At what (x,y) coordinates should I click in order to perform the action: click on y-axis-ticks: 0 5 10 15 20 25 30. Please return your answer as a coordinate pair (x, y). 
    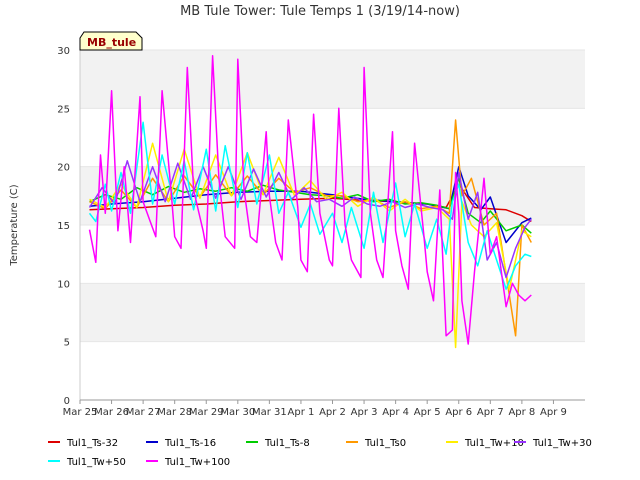
    Looking at the image, I should click on (63, 226).